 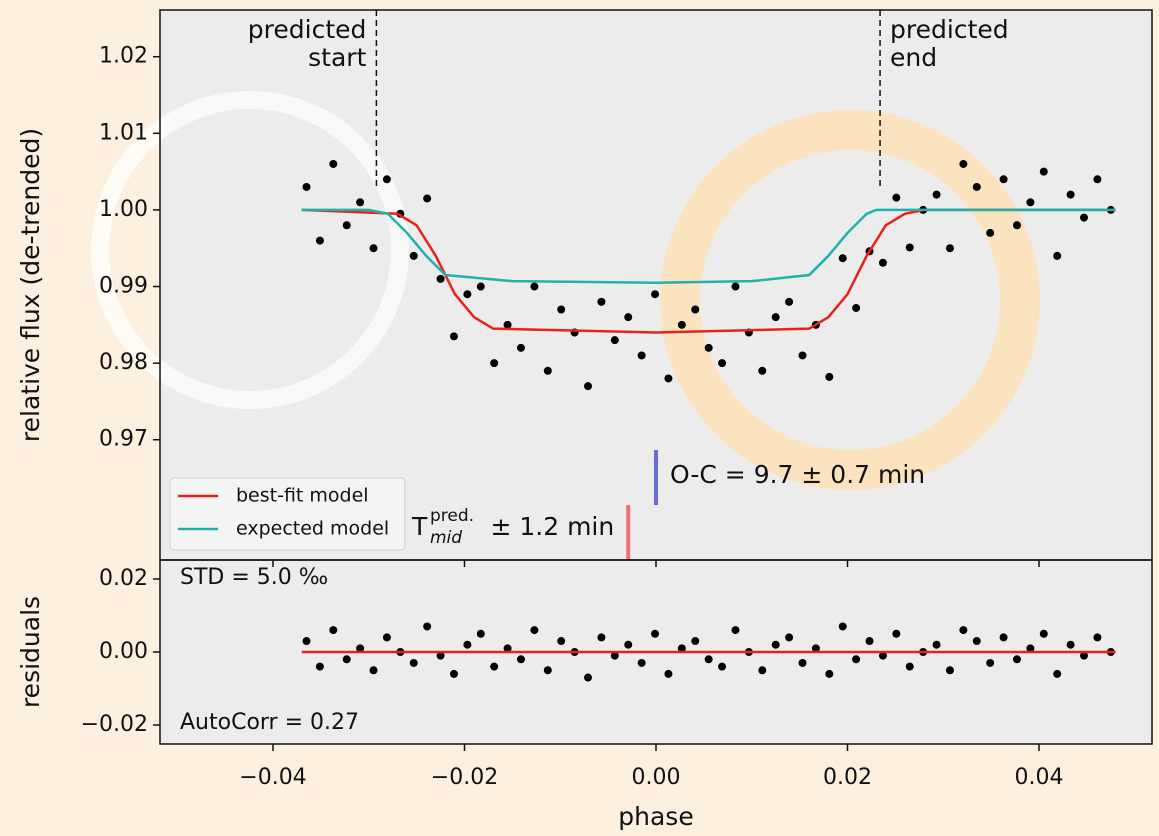 I want to click on o-c-label: O-C = 9.7 ± 0.7 min, so click(x=797, y=474).